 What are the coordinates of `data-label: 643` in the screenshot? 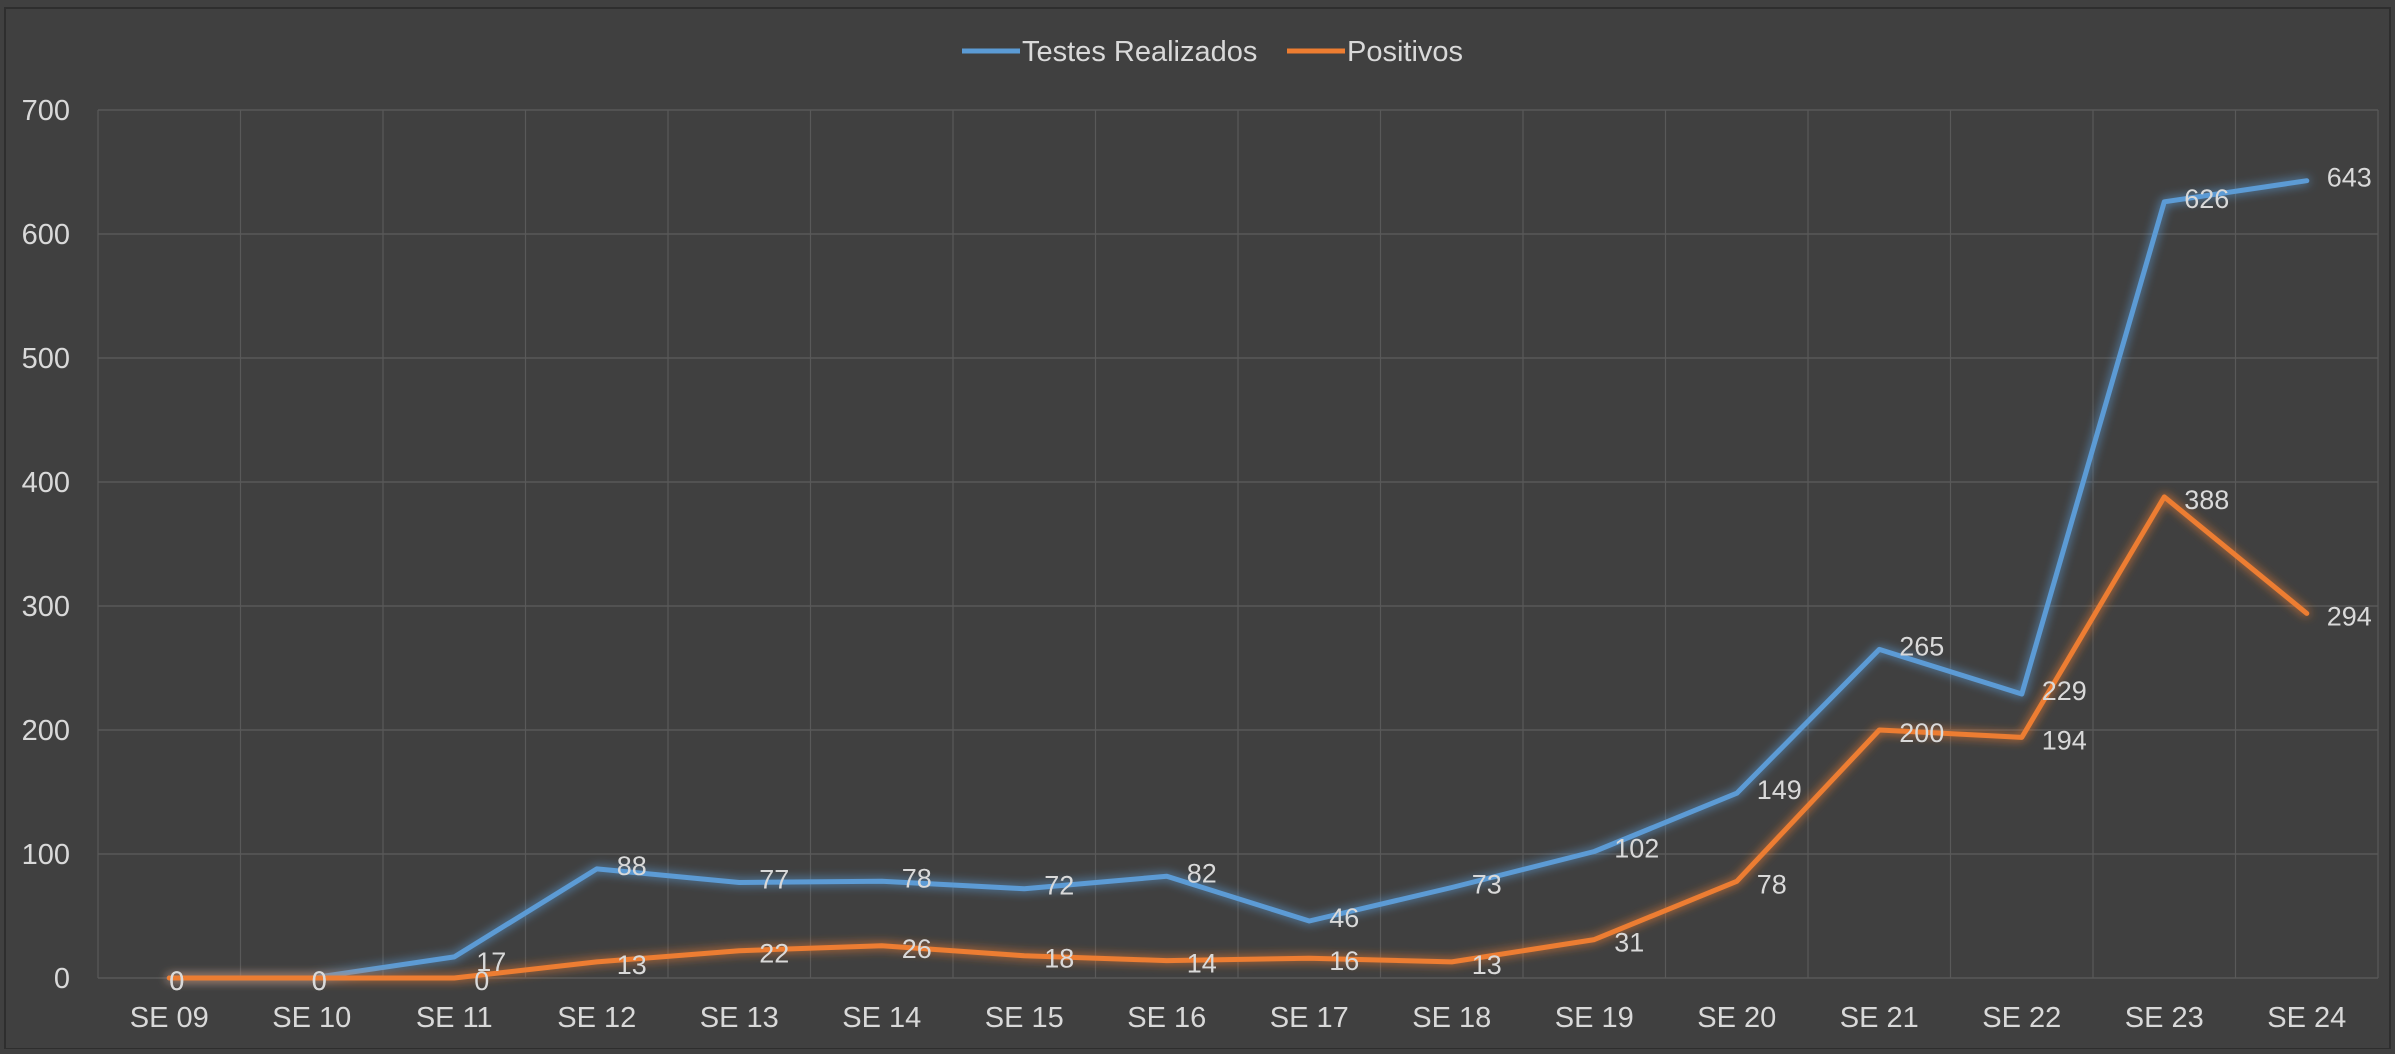 It's located at (2349, 178).